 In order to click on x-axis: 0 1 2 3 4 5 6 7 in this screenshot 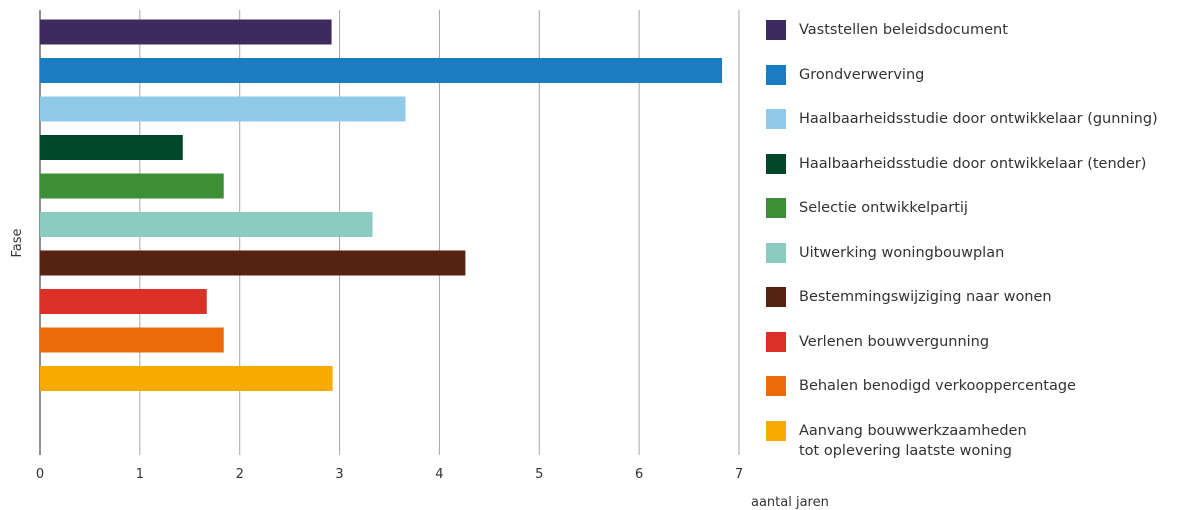, I will do `click(389, 474)`.